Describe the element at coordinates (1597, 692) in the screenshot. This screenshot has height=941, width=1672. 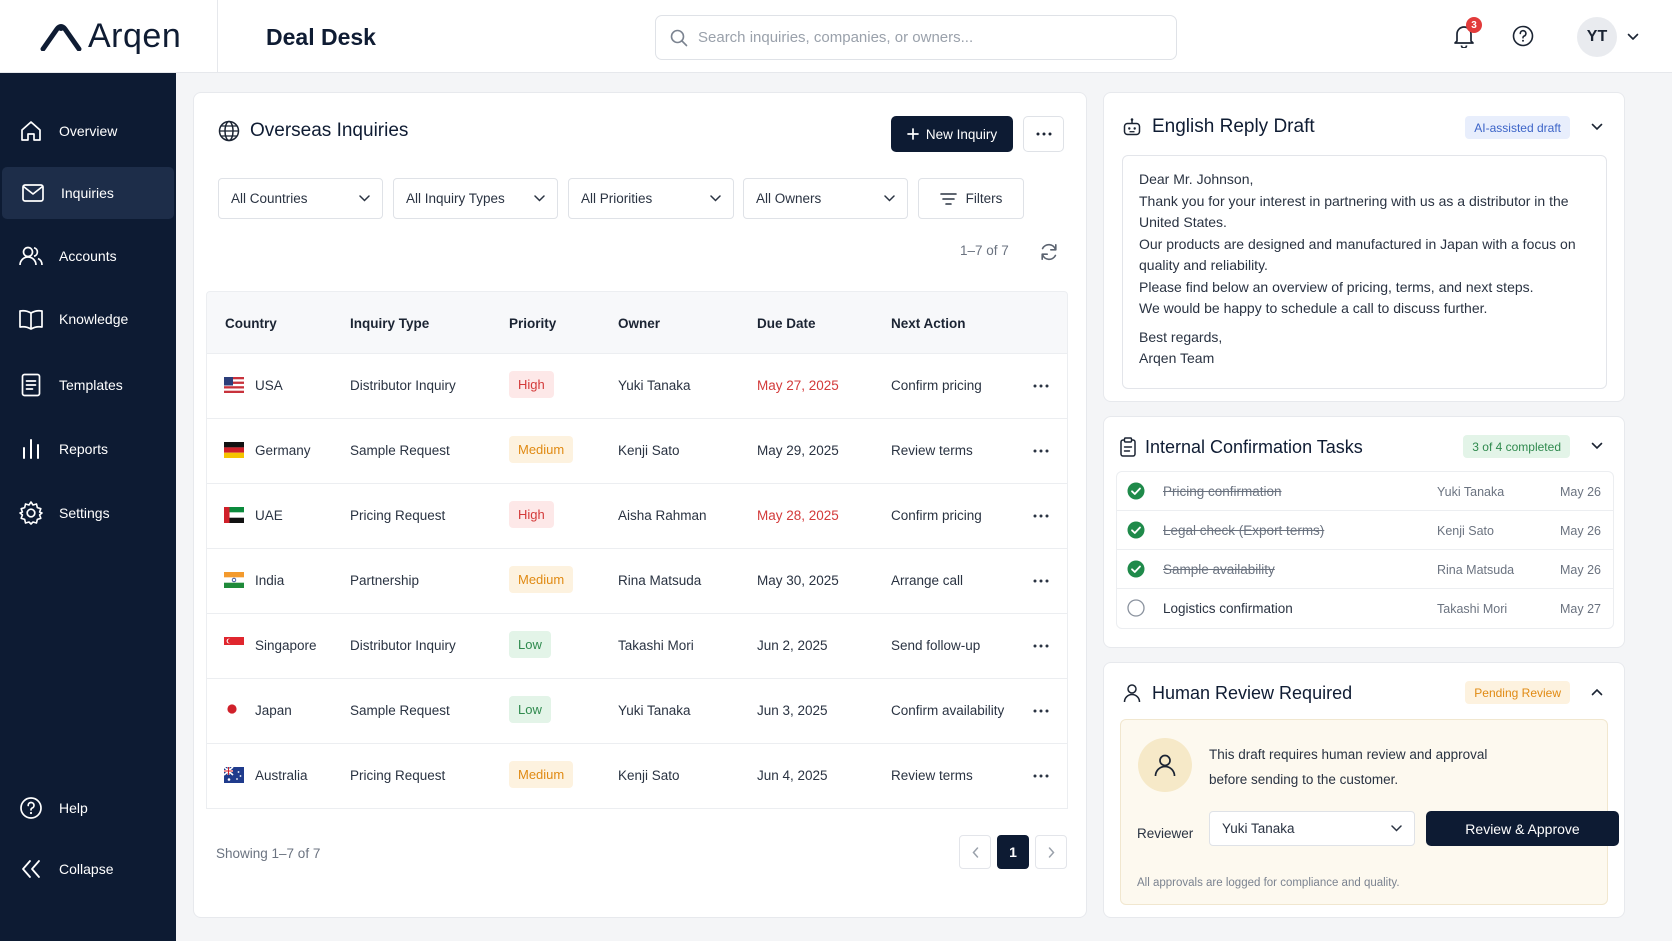
I see `chevron-up-icon` at that location.